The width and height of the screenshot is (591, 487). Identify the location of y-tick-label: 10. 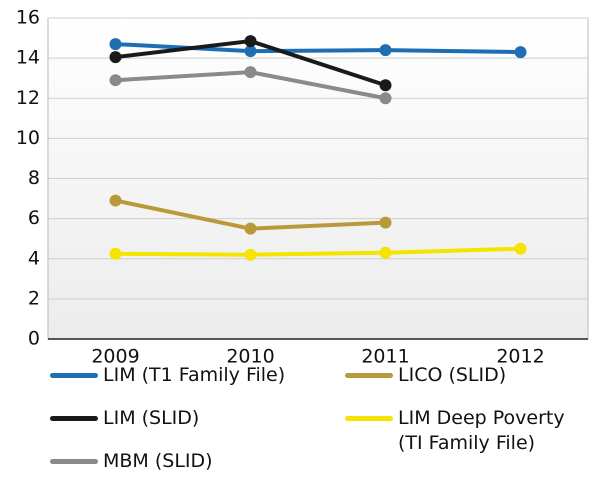
(28, 138).